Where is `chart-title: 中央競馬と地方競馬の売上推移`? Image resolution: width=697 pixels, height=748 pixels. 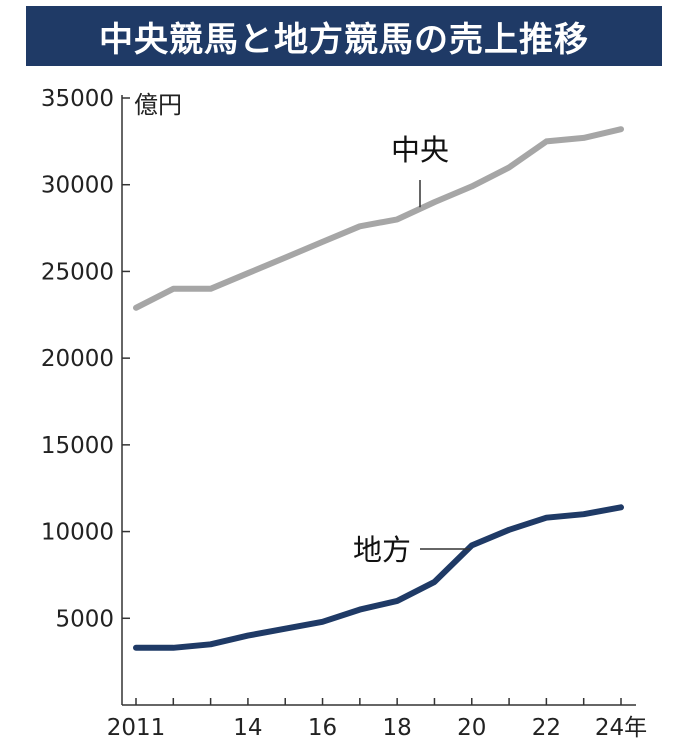 chart-title: 中央競馬と地方競馬の売上推移 is located at coordinates (344, 39).